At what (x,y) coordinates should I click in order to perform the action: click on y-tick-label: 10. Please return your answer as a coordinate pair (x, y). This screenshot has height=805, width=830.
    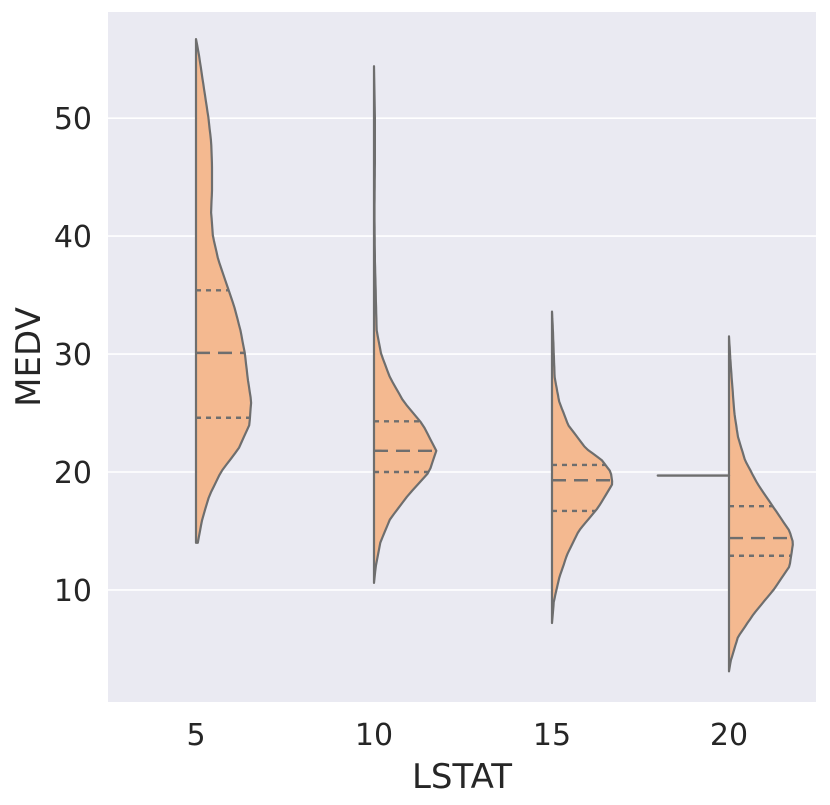
    Looking at the image, I should click on (73, 591).